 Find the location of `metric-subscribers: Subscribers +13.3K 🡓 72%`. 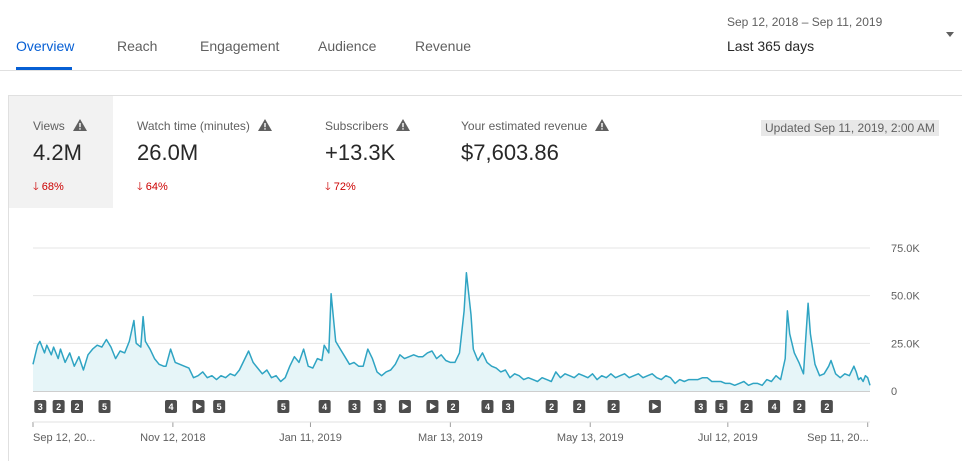

metric-subscribers: Subscribers +13.3K 🡓 72% is located at coordinates (369, 152).